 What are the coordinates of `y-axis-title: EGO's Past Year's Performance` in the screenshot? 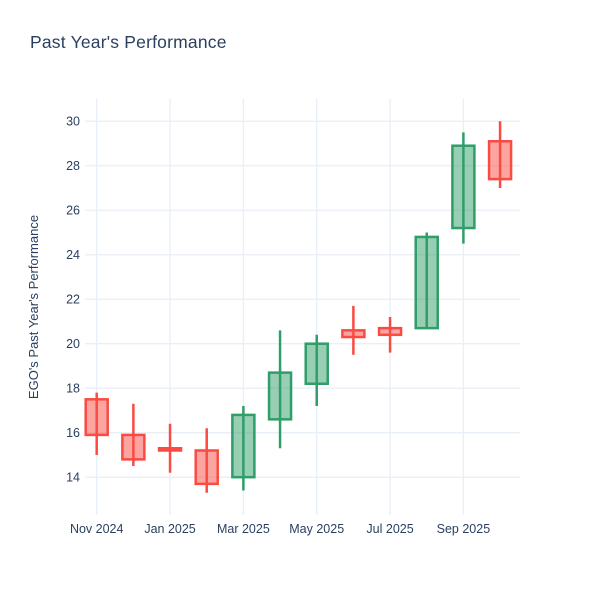 It's located at (33, 307).